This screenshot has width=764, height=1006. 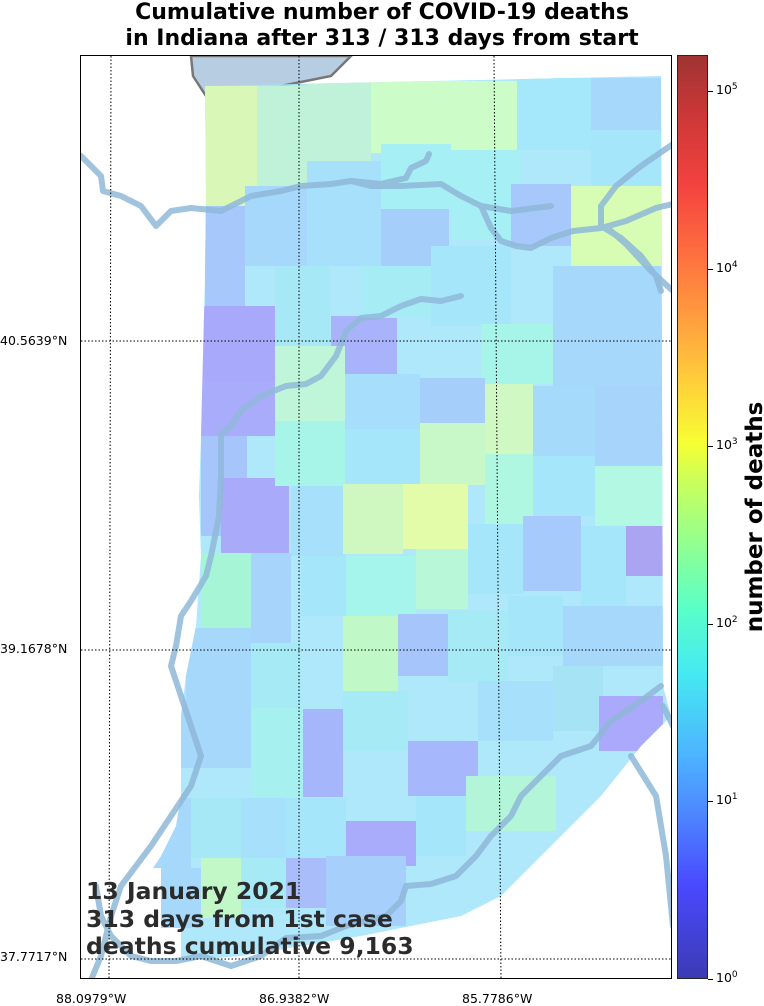 What do you see at coordinates (294, 998) in the screenshot?
I see `longitude-label-2: 86.9382°W` at bounding box center [294, 998].